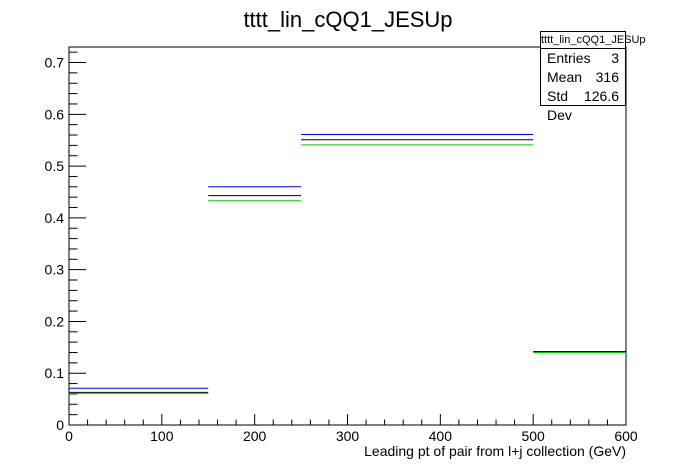 This screenshot has width=696, height=472. What do you see at coordinates (60, 425) in the screenshot?
I see `y-tick-label: 0` at bounding box center [60, 425].